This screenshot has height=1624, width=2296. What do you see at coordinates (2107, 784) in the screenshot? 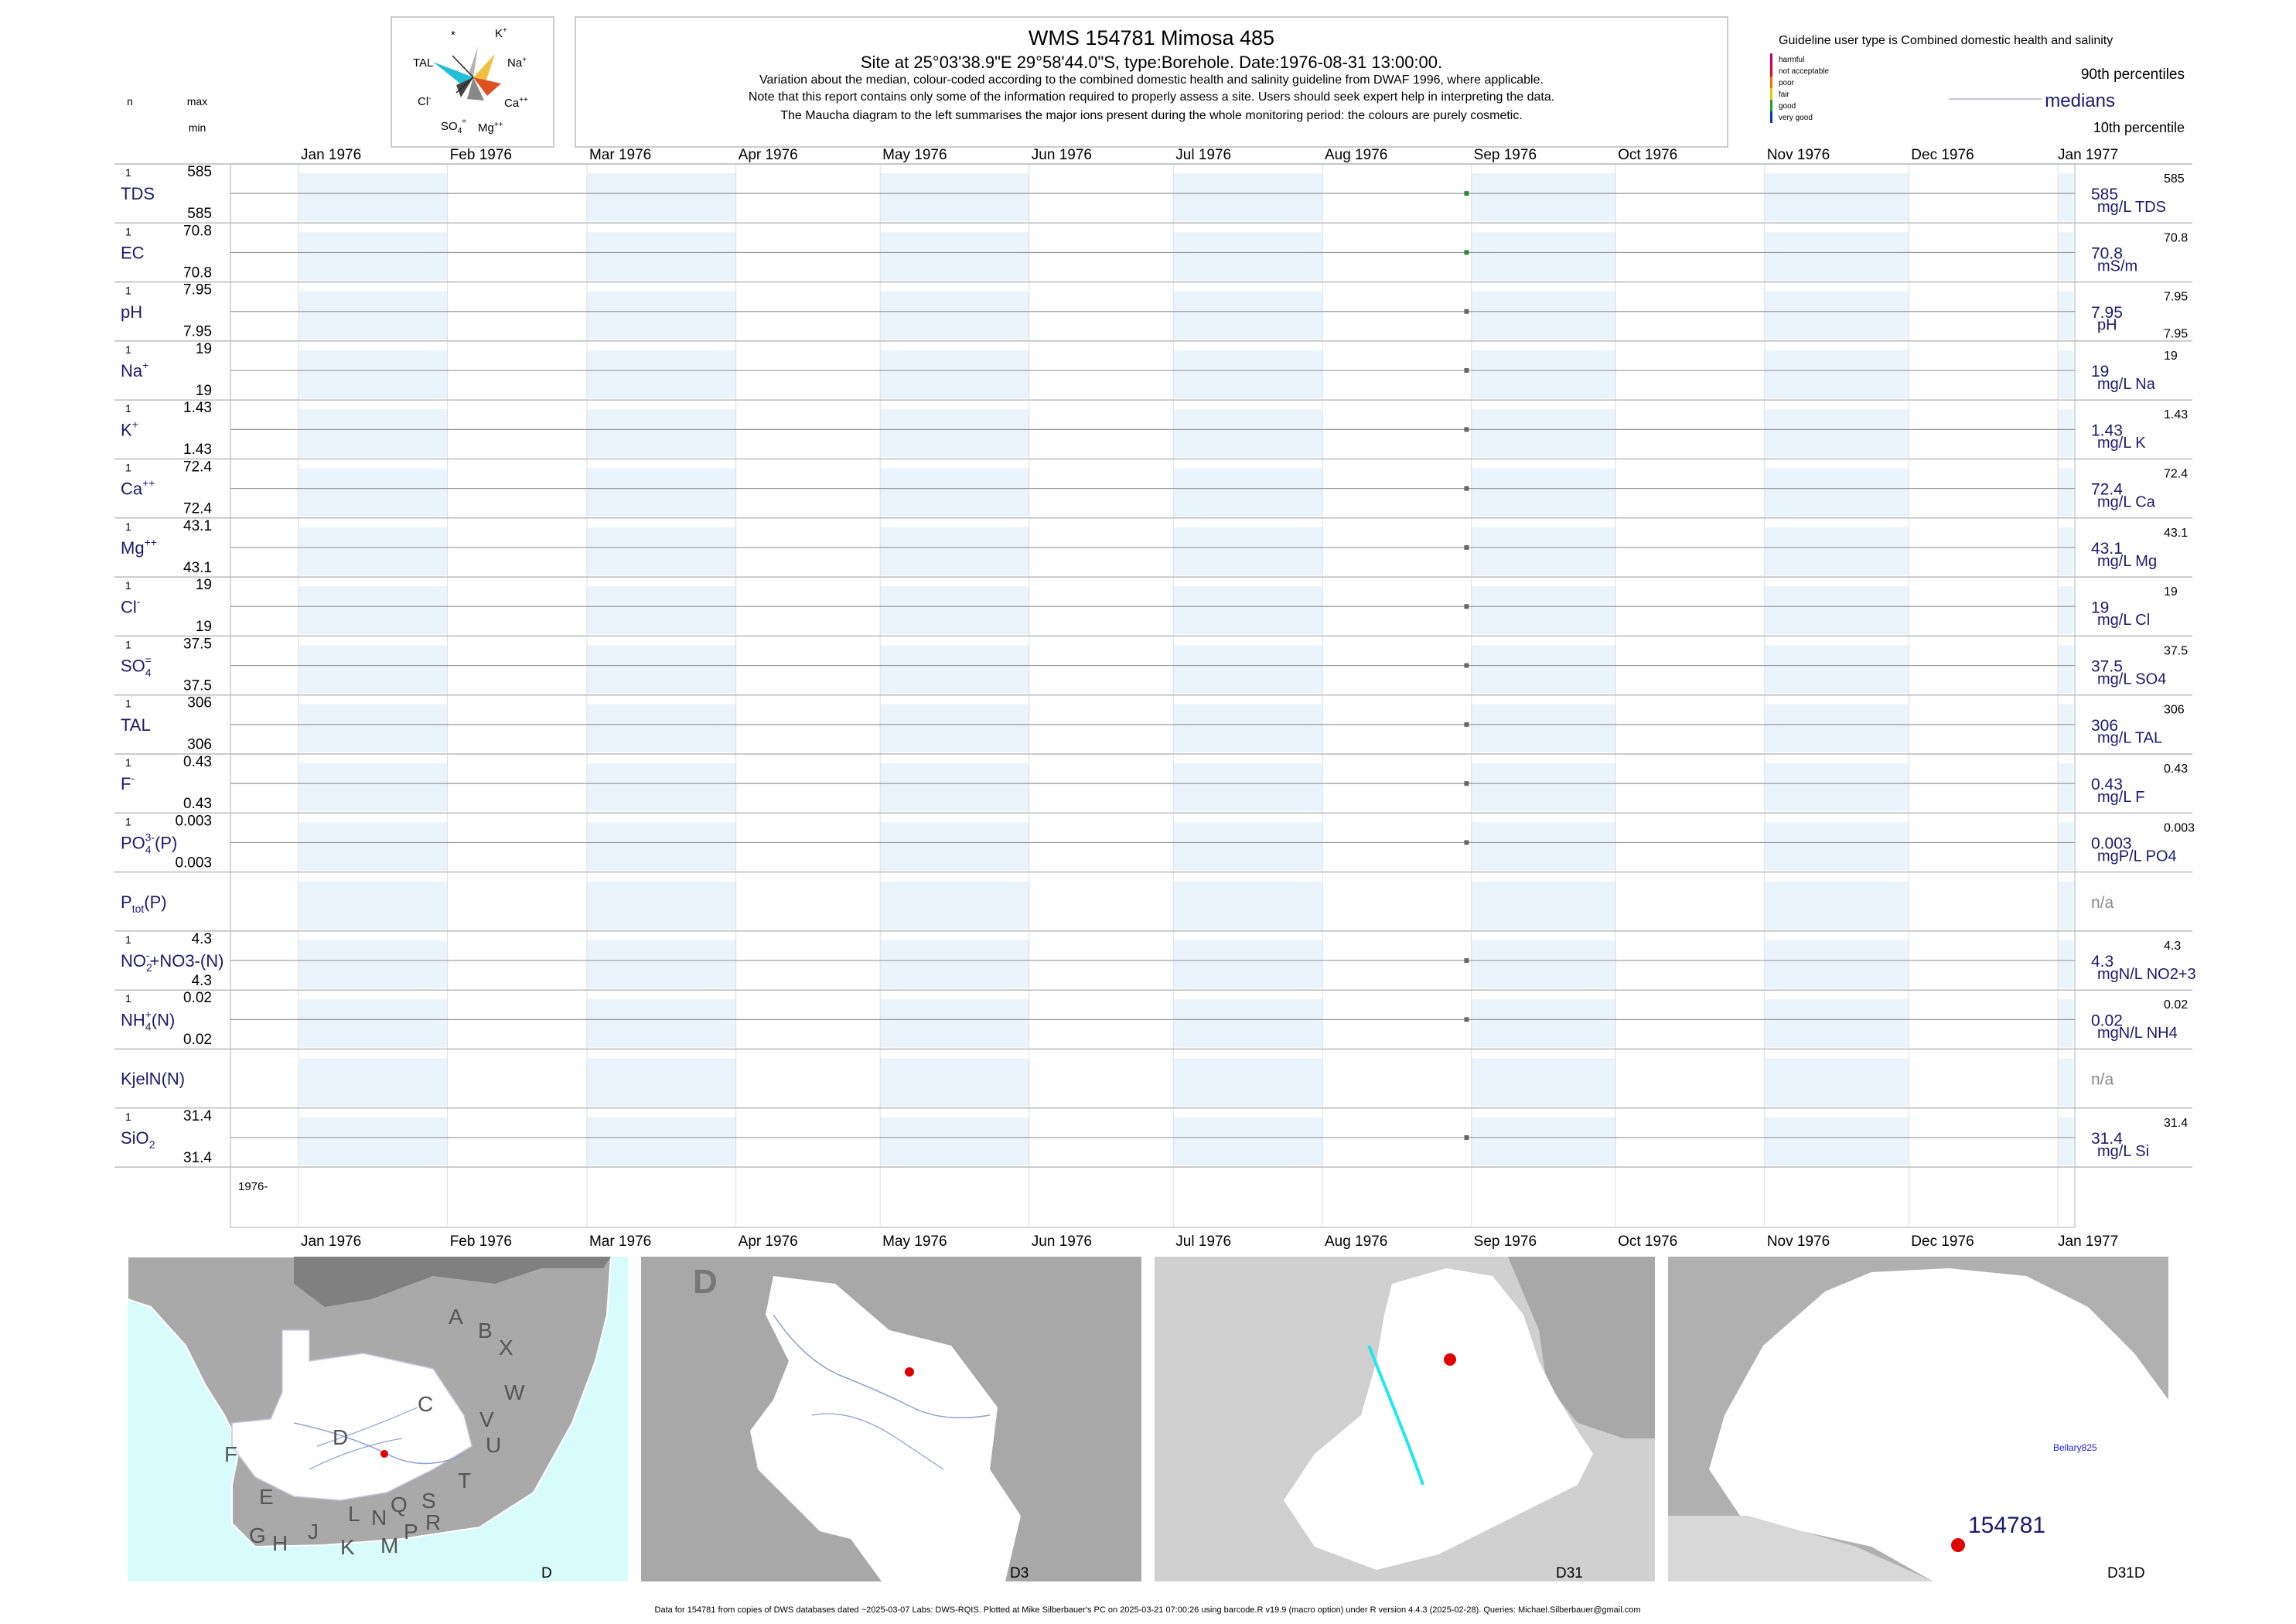
I see `median-value: 0.43` at bounding box center [2107, 784].